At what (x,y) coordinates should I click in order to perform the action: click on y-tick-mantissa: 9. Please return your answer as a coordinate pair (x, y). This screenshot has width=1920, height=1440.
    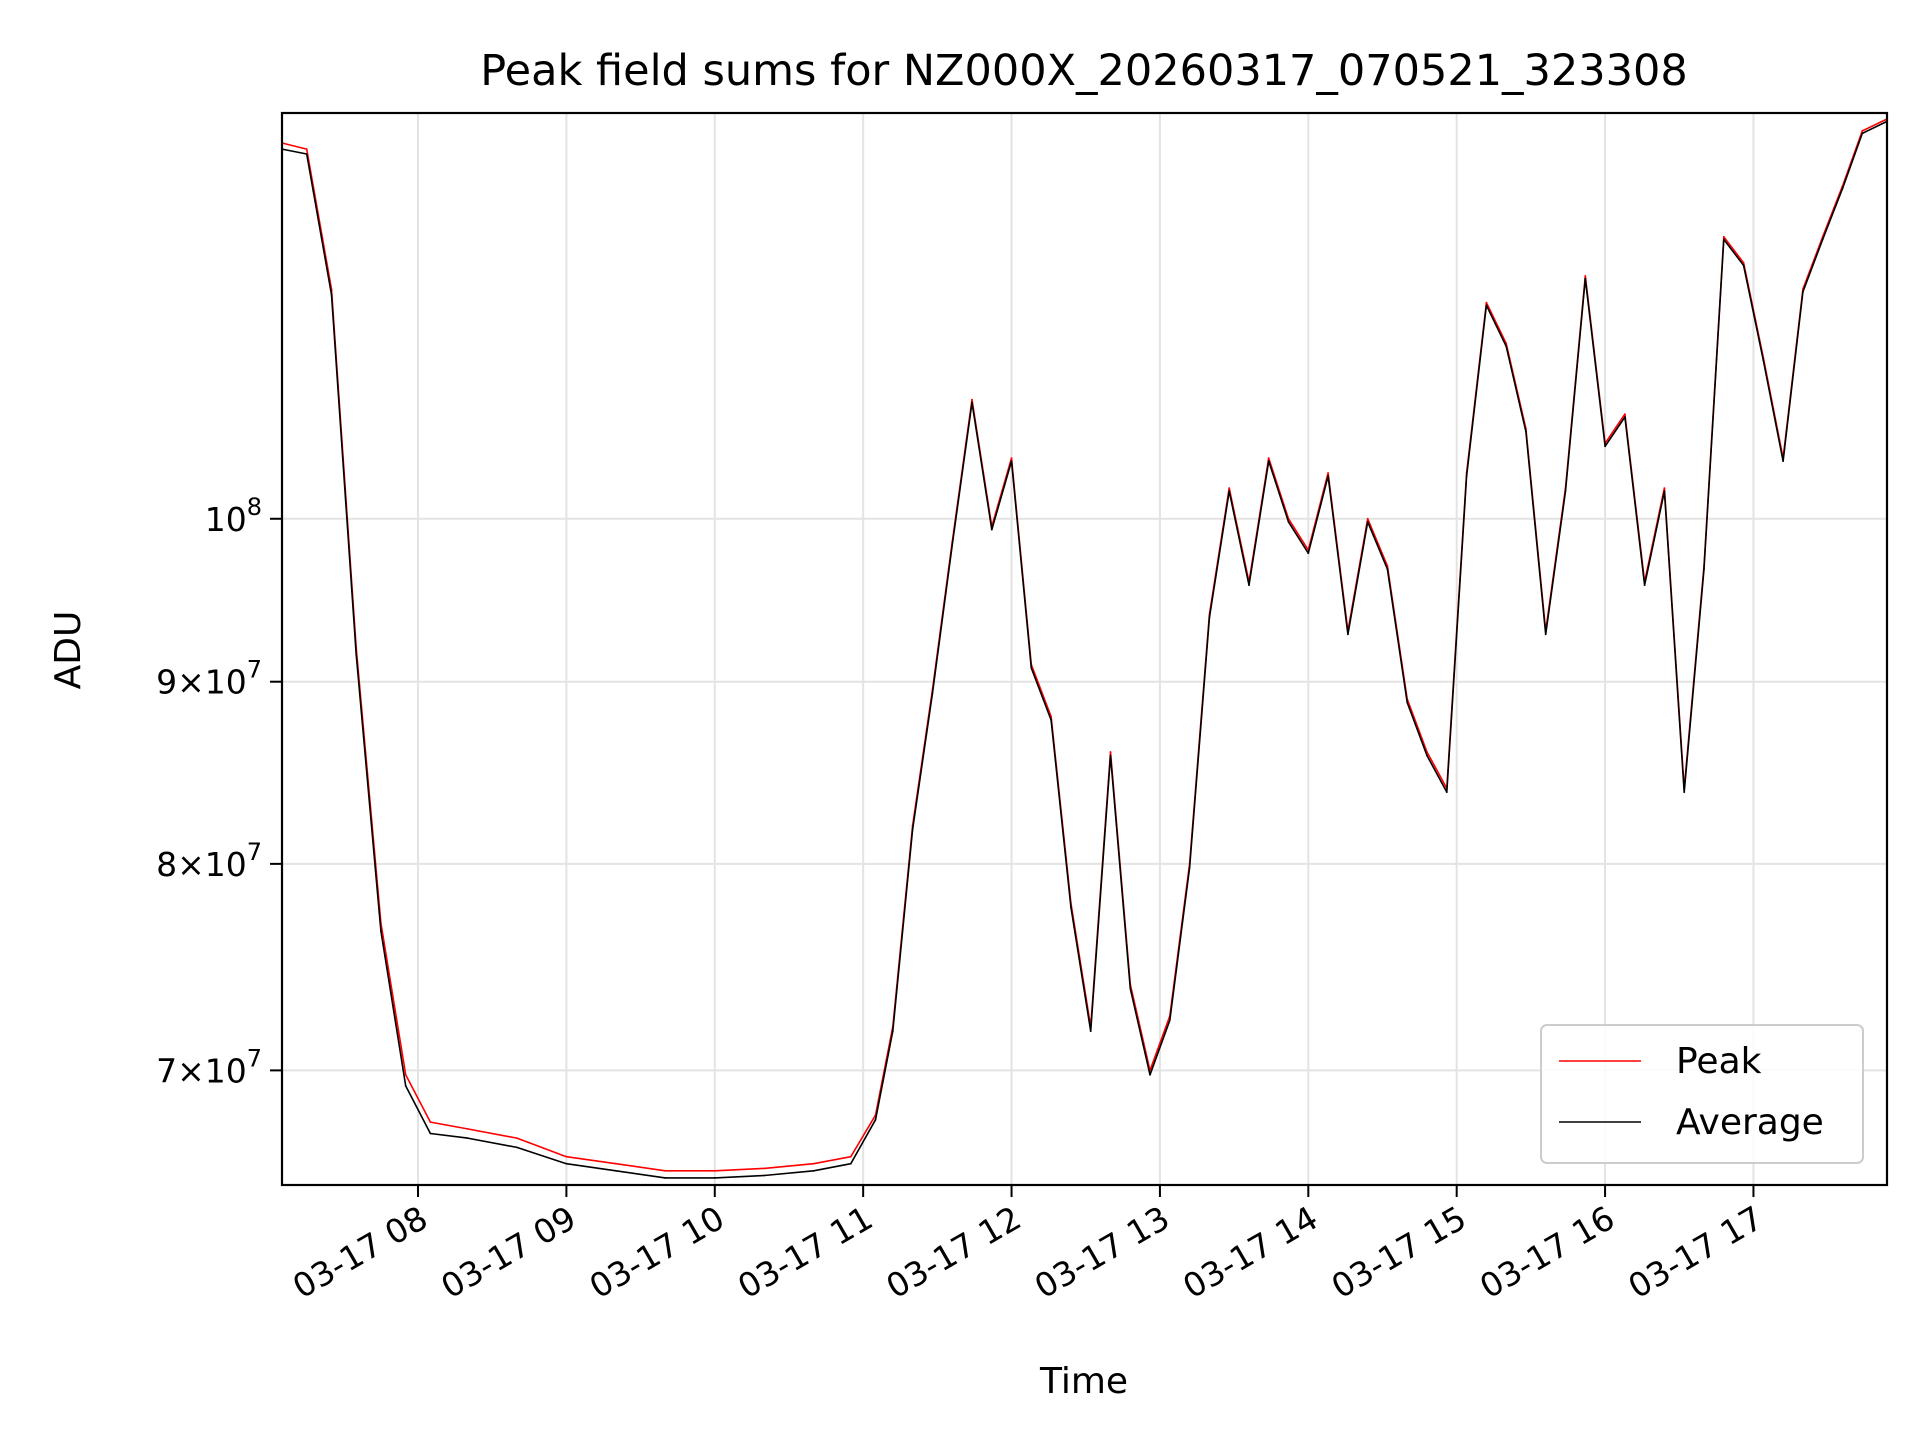
    Looking at the image, I should click on (166, 682).